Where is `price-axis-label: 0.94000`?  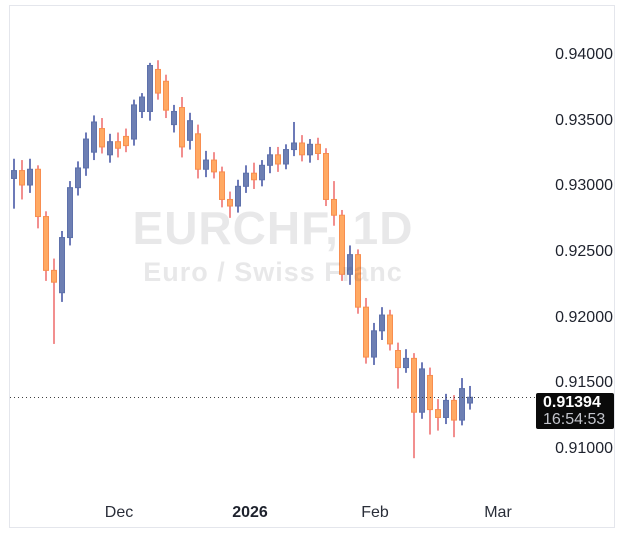
price-axis-label: 0.94000 is located at coordinates (584, 54).